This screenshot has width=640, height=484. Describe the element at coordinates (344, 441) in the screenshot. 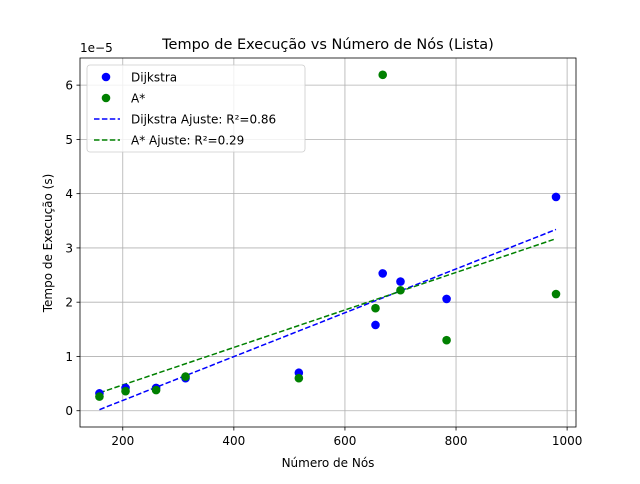

I see `x-tick-label: 600` at that location.